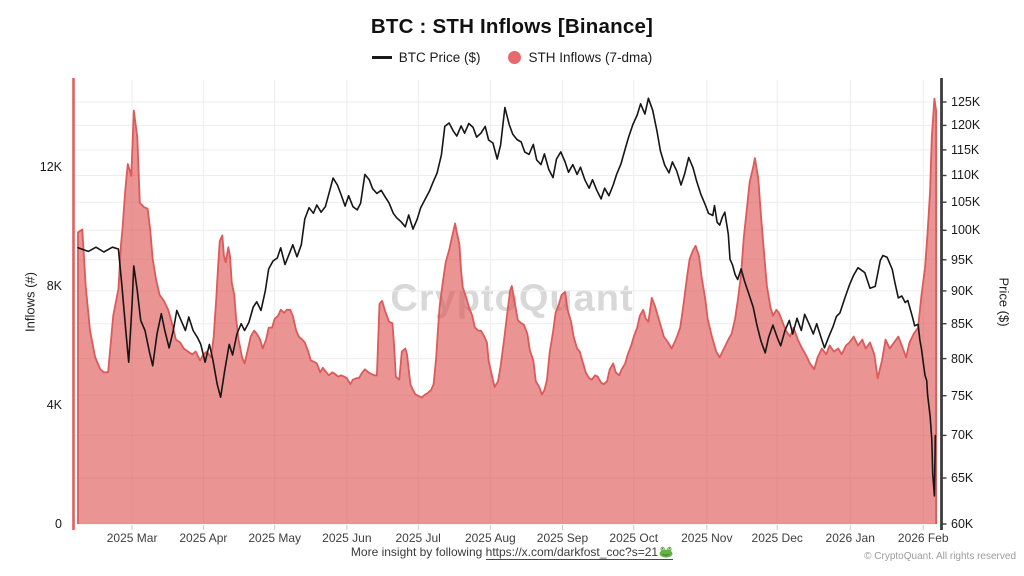 The height and width of the screenshot is (576, 1024). What do you see at coordinates (512, 26) in the screenshot?
I see `page-title: BTC : STH Inflows [Binance]` at bounding box center [512, 26].